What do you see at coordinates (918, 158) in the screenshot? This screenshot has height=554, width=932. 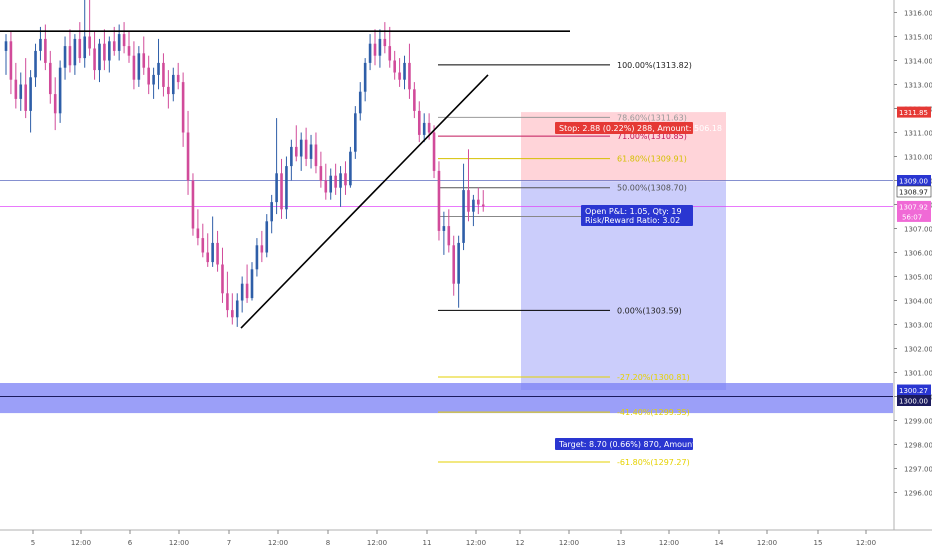 I see `price-tick-label: 1310.00` at bounding box center [918, 158].